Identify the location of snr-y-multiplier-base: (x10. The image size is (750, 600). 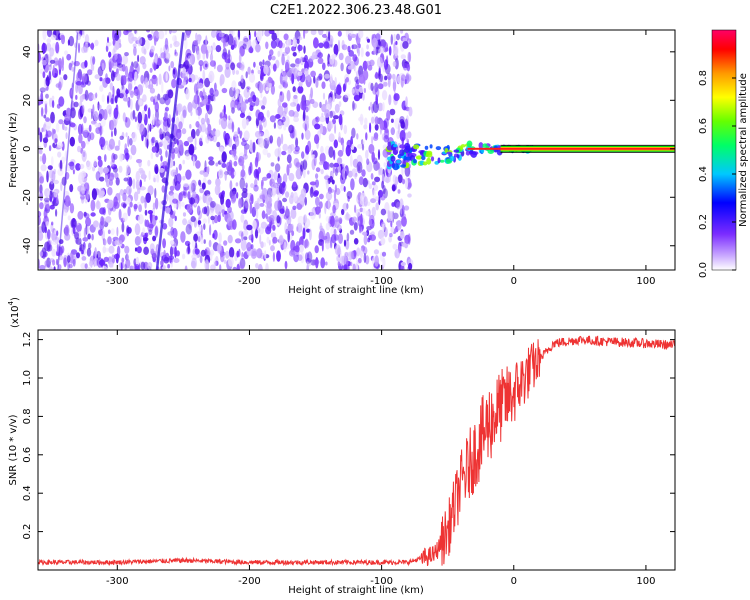
(15, 316).